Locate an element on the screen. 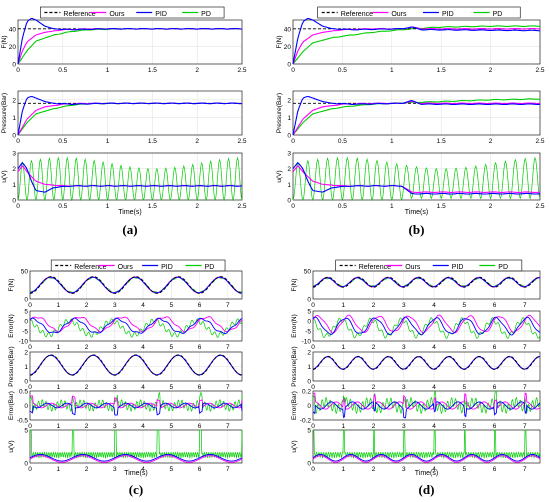  y-tick-label: 0.5 is located at coordinates (23, 392).